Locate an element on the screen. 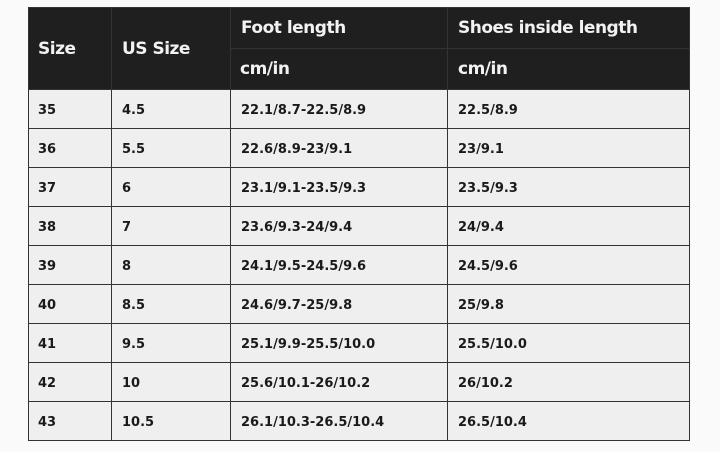 This screenshot has height=452, width=720. table-row: 38 7 23.6/9.3-24/9.4 24/9.4 is located at coordinates (359, 226).